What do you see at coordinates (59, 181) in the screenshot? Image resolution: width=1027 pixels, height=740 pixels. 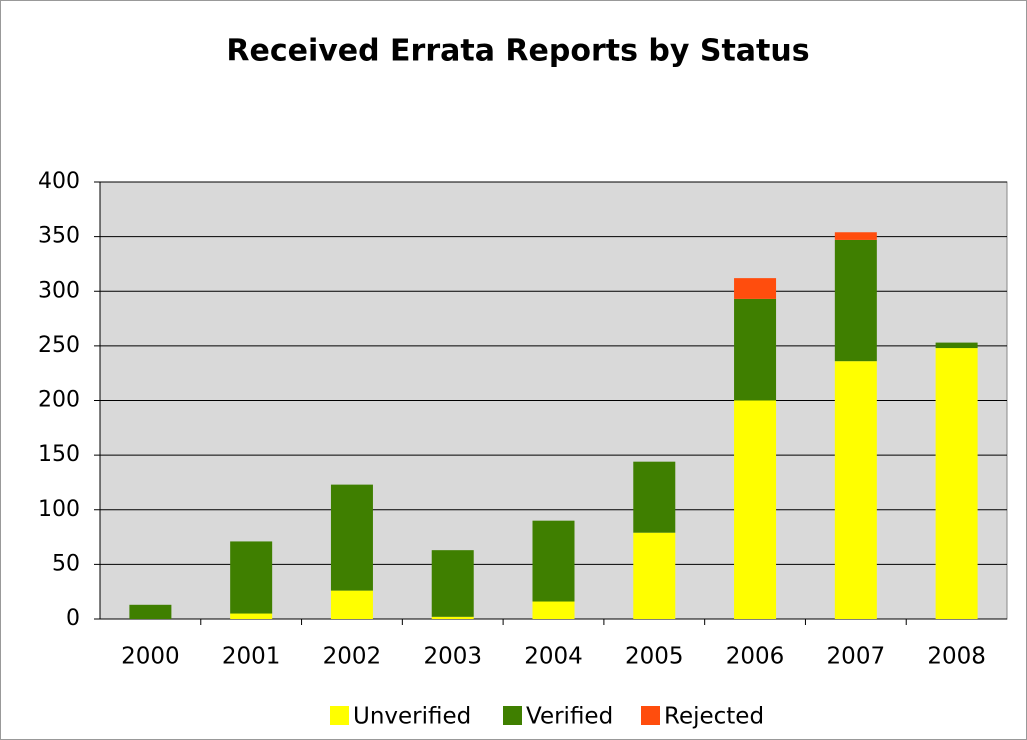 I see `y-tick-label: 400` at bounding box center [59, 181].